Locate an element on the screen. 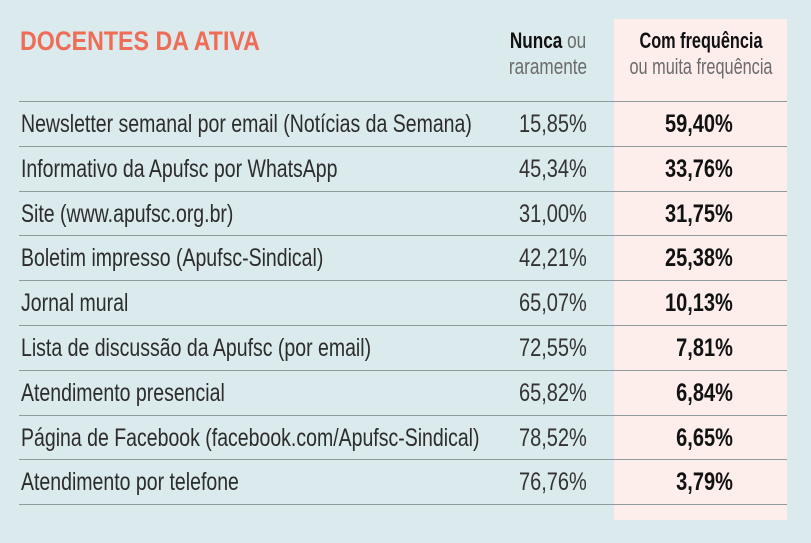 This screenshot has width=811, height=543. table-row: Atendimento por telefone 76,76% 3,79% is located at coordinates (403, 482).